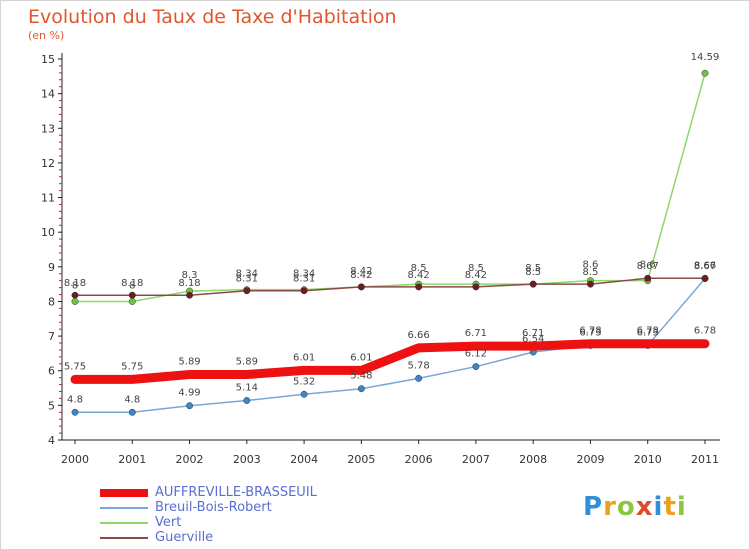 This screenshot has height=550, width=750. Describe the element at coordinates (476, 459) in the screenshot. I see `x-tick-label: 2007` at that location.